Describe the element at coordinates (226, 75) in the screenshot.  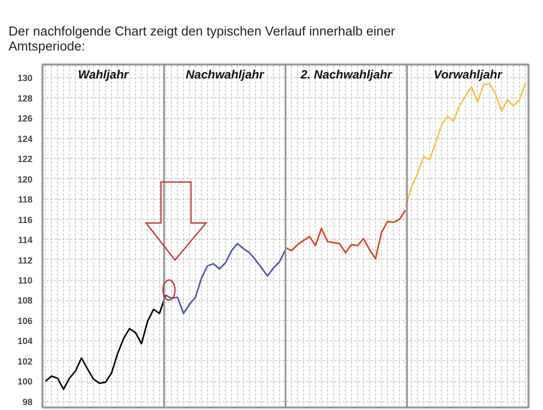
I see `annotation: Nachwahljahr` at that location.